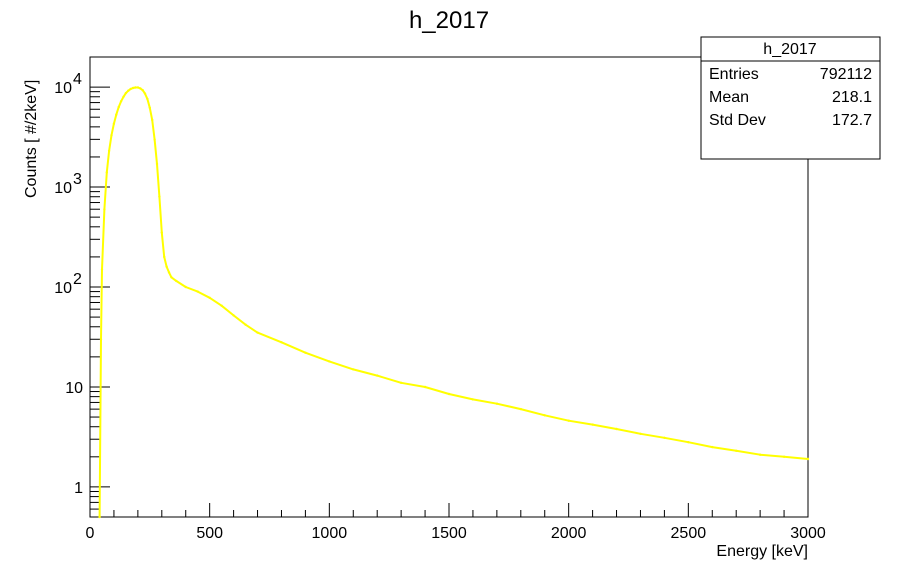  I want to click on x-tick-label: 3000, so click(808, 533).